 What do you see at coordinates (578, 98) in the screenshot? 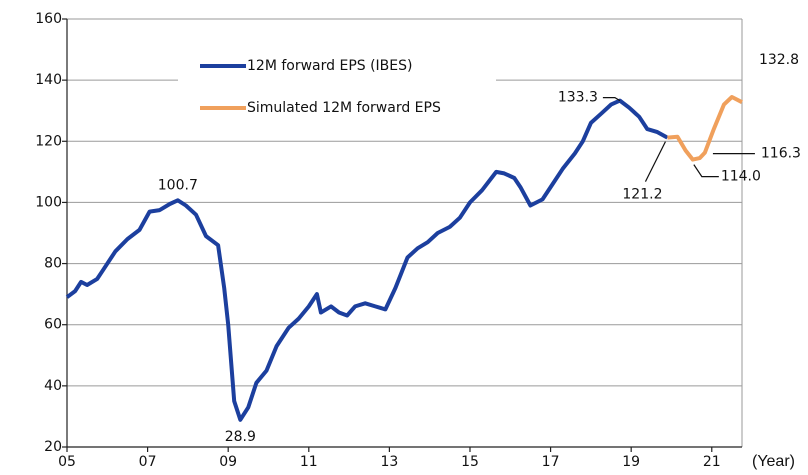
I see `data-label: 133.3` at bounding box center [578, 98].